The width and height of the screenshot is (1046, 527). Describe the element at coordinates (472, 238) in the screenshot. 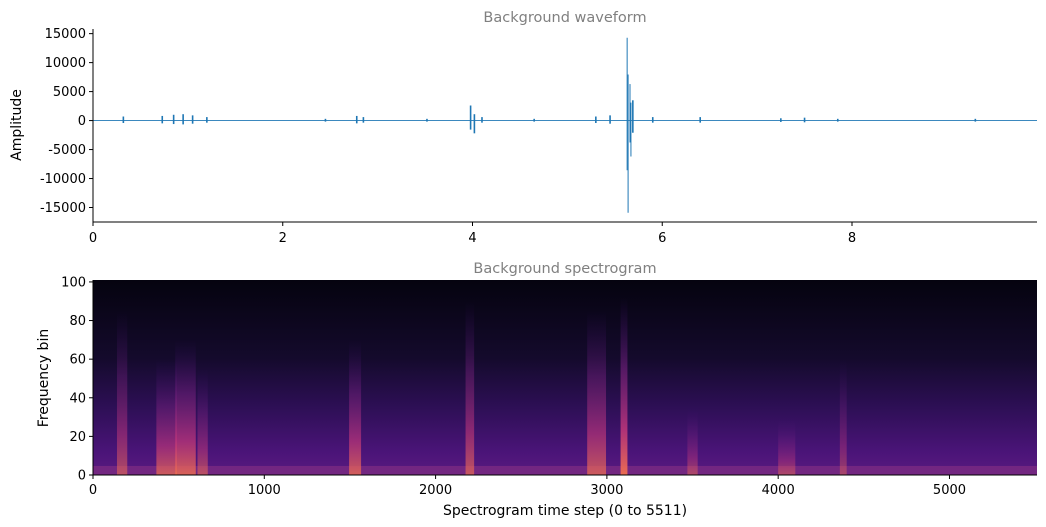

I see `waveform-xtick-label: 4` at that location.